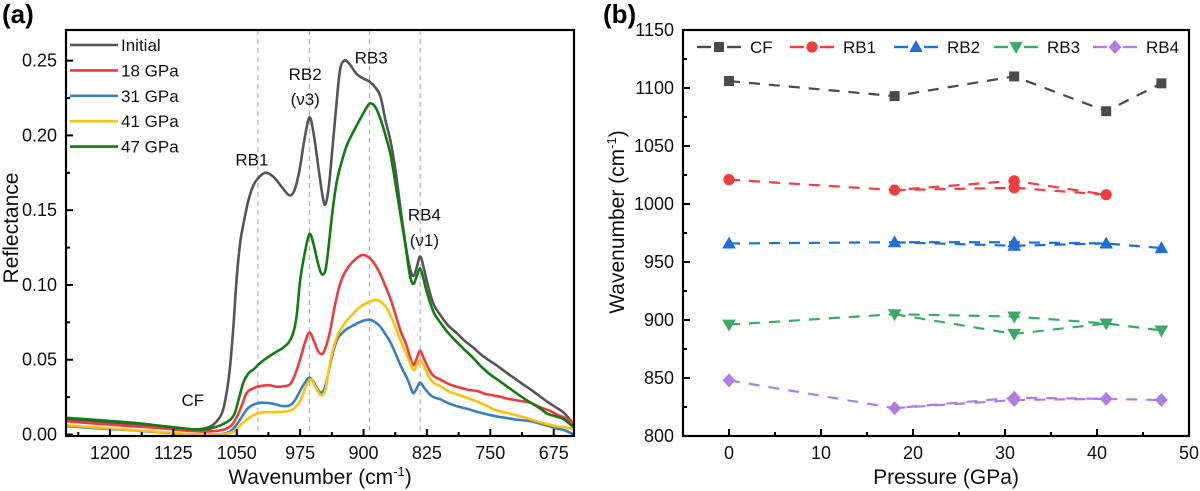  I want to click on y-tick-label: 0.05, so click(39, 360).